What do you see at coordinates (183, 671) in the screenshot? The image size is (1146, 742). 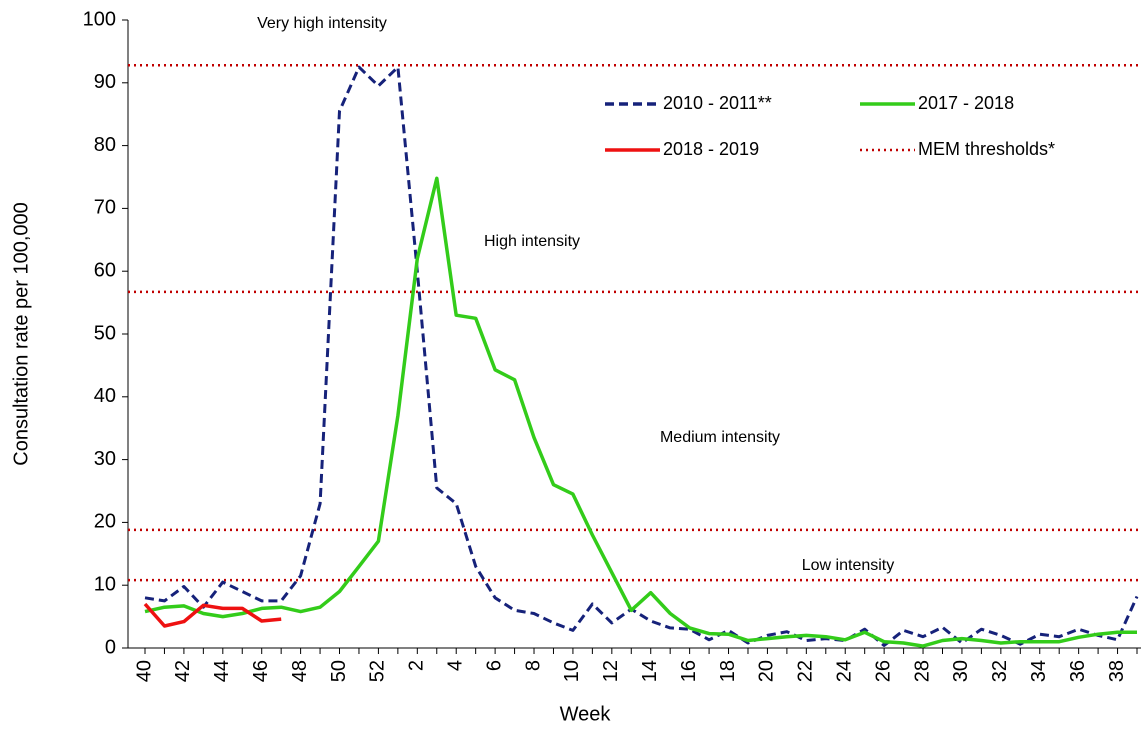 I see `x-tick-label: 42` at bounding box center [183, 671].